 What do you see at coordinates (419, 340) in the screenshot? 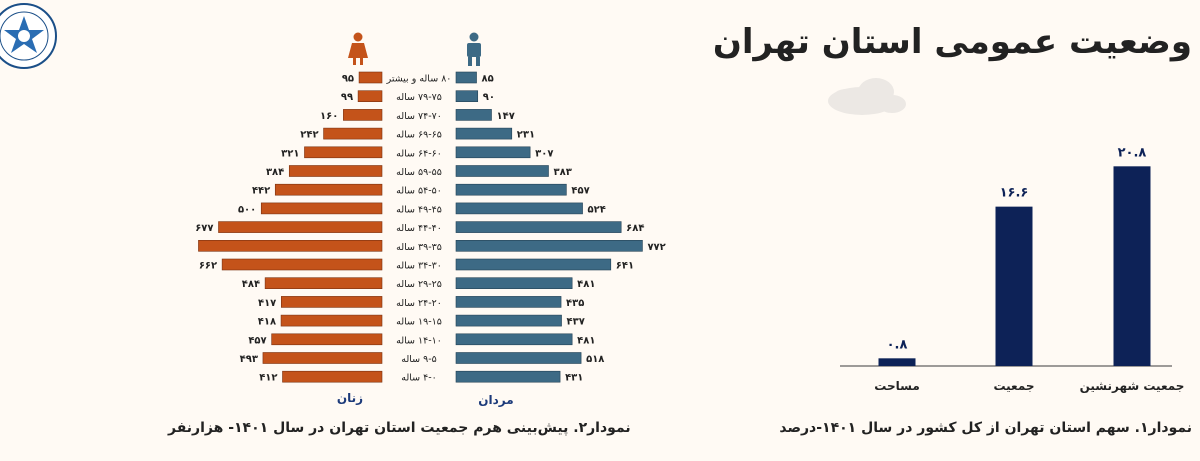
I see `age-group-label: ۱۴-۱۰ ساله` at bounding box center [419, 340].